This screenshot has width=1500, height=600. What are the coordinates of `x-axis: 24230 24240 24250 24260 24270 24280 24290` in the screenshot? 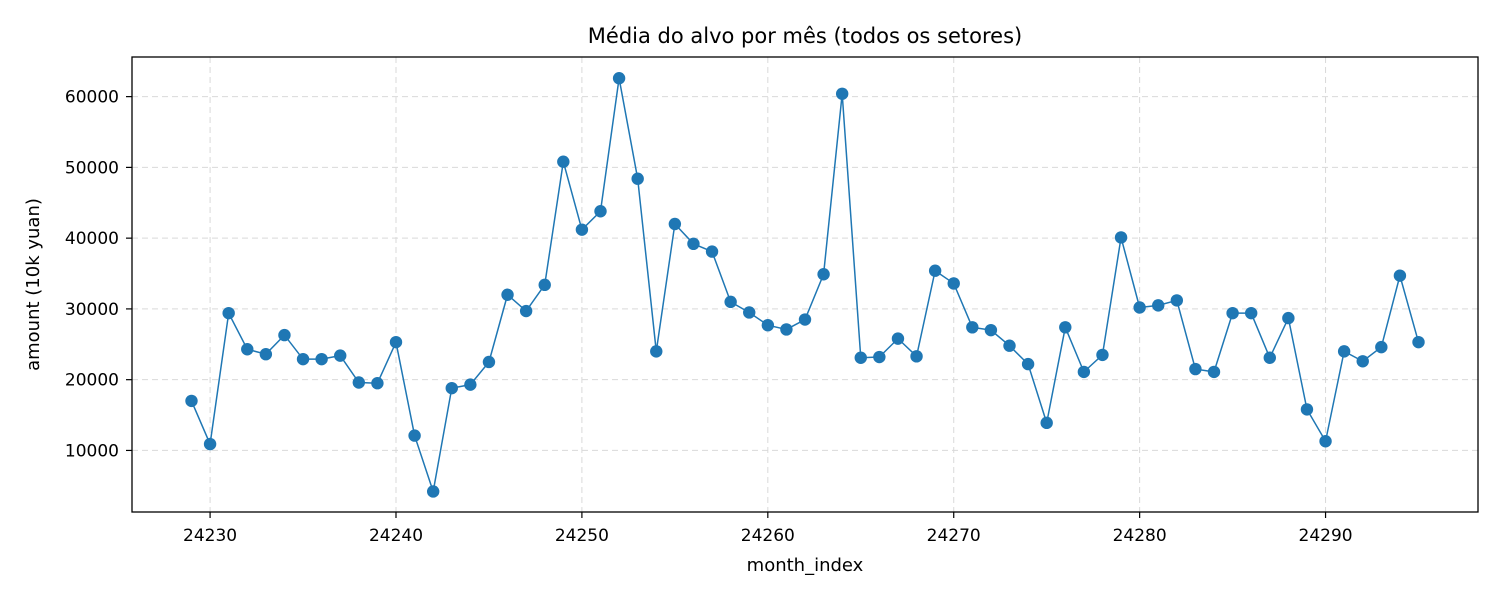 It's located at (768, 529).